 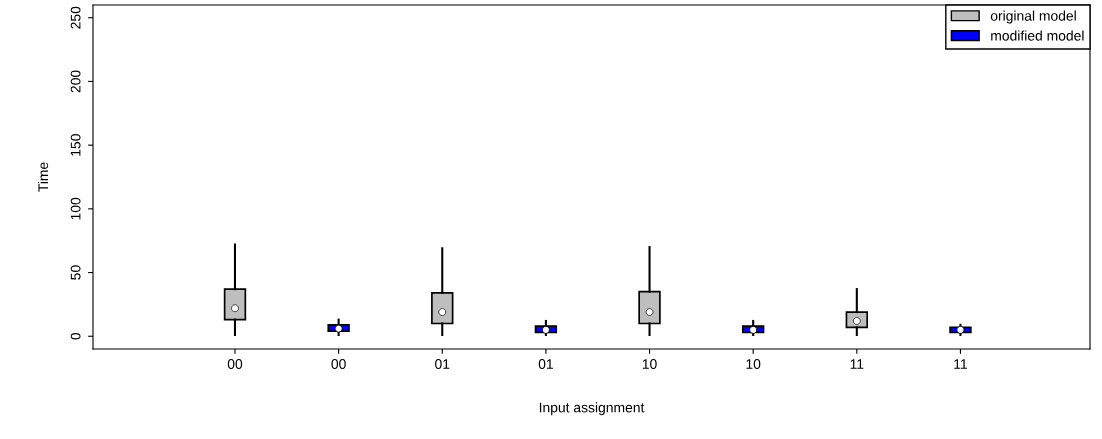 What do you see at coordinates (1033, 17) in the screenshot?
I see `legend-label: original model` at bounding box center [1033, 17].